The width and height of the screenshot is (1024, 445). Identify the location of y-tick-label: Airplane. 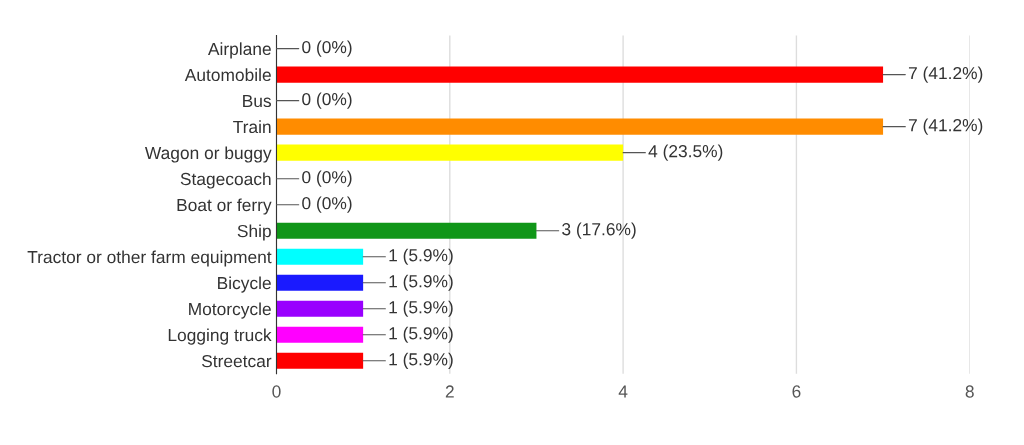
(239, 50).